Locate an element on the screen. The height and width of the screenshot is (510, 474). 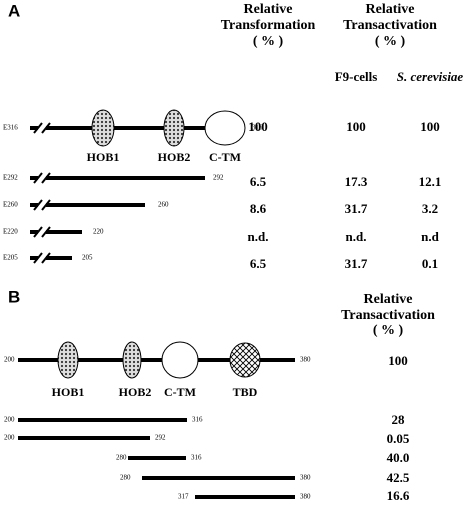
construct-name: E220 is located at coordinates (10, 232).